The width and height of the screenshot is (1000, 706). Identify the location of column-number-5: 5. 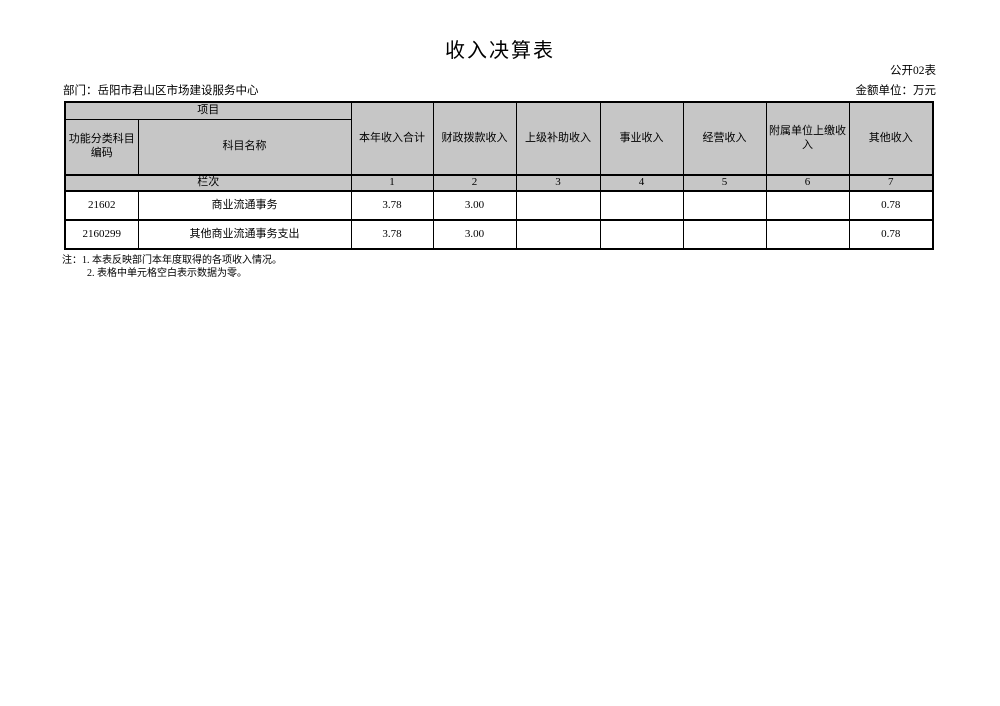
(724, 183).